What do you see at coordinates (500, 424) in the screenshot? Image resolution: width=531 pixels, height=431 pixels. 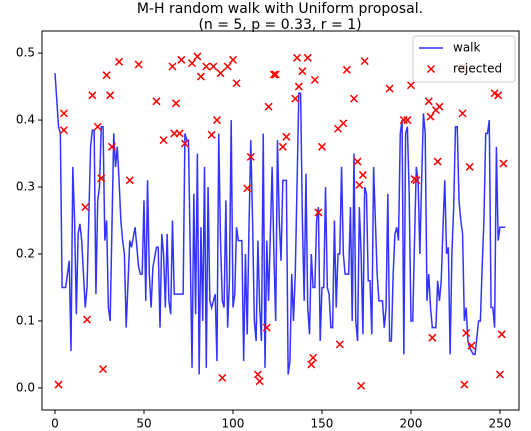 I see `x-tick-label: 250` at bounding box center [500, 424].